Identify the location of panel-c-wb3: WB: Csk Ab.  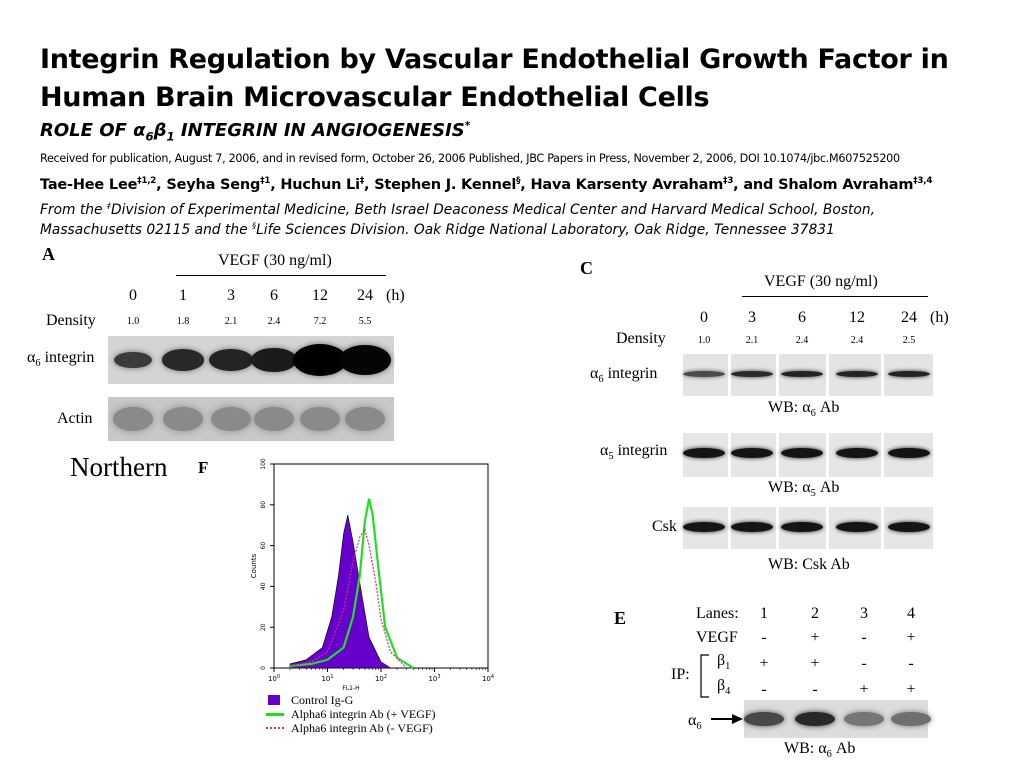
(809, 564).